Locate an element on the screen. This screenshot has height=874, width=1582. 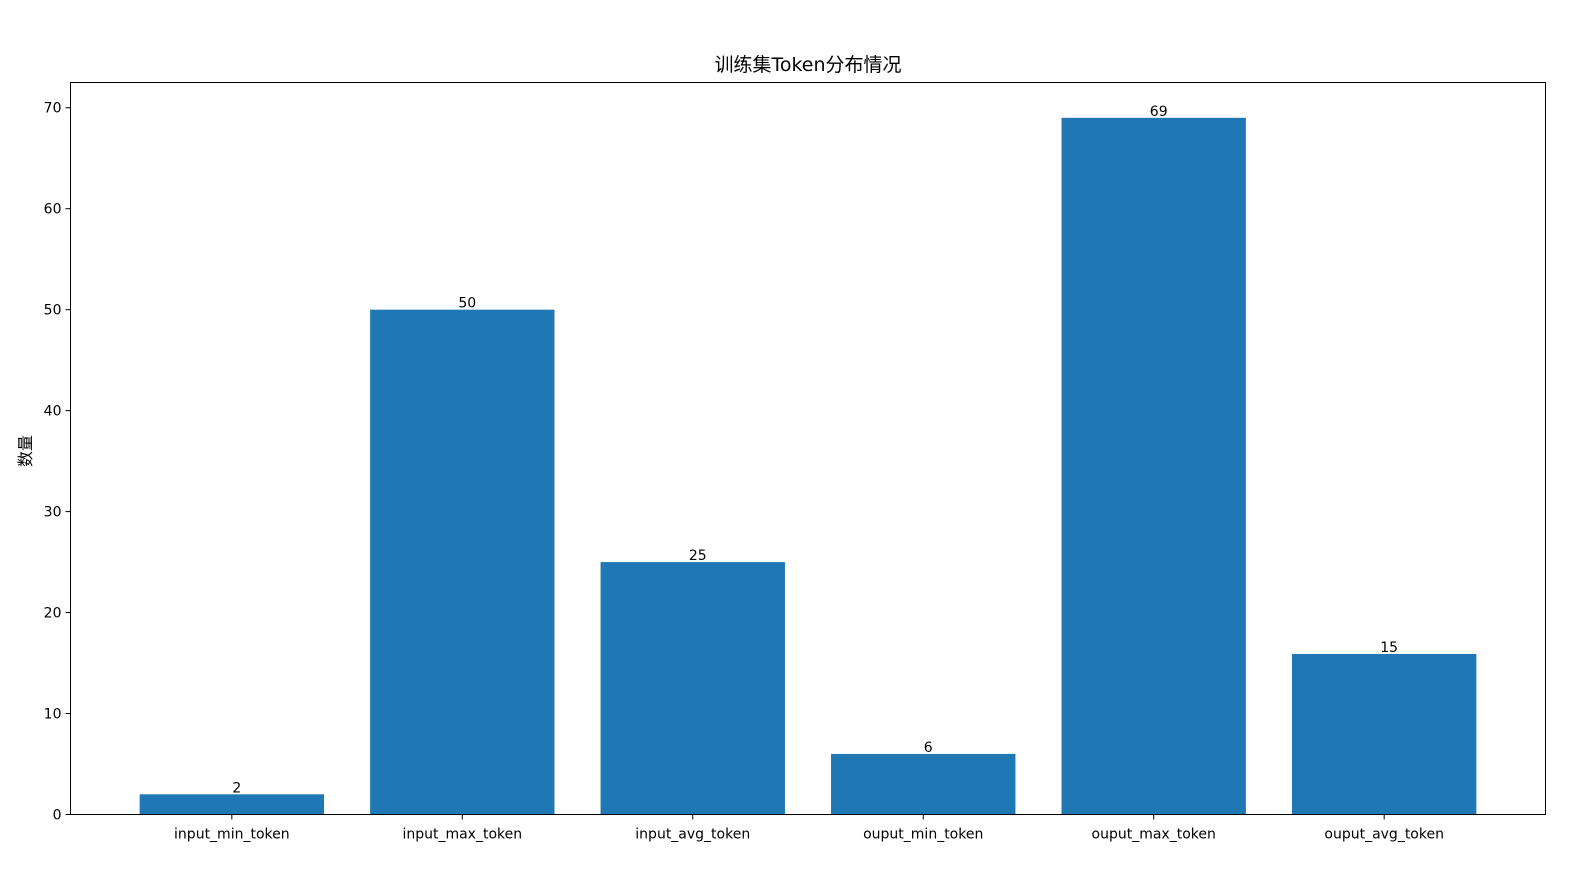
y-axis-label: 数量 is located at coordinates (25, 451).